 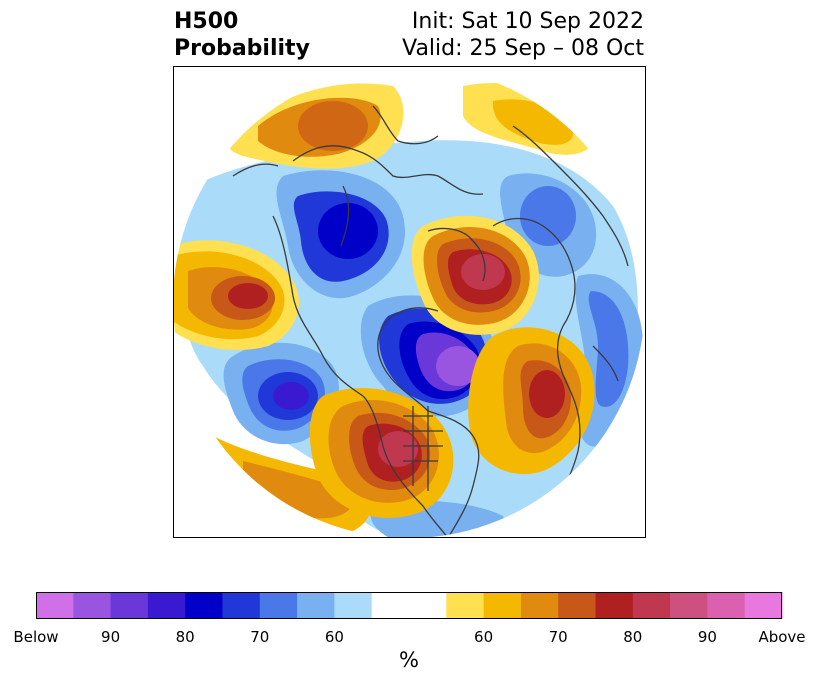 I want to click on colorbar-frame, so click(x=409, y=605).